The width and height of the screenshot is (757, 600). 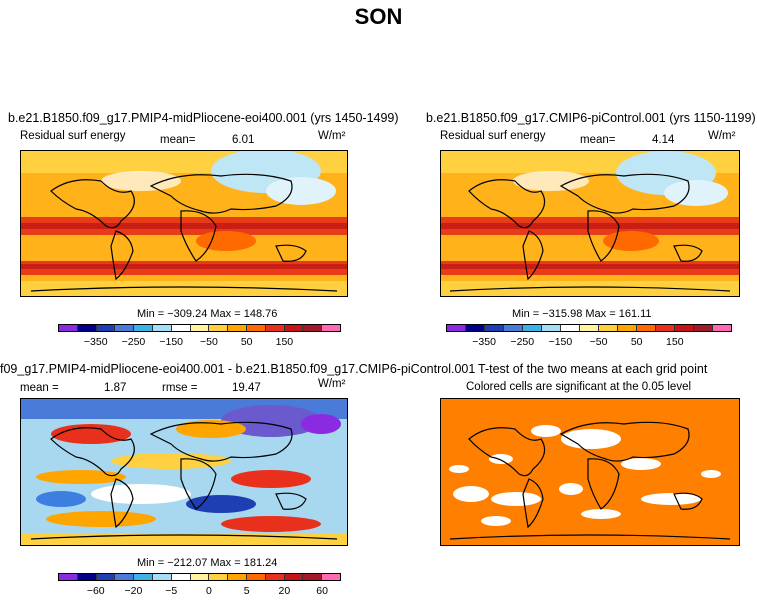 I want to click on units-label-pliocene: W/m², so click(x=332, y=136).